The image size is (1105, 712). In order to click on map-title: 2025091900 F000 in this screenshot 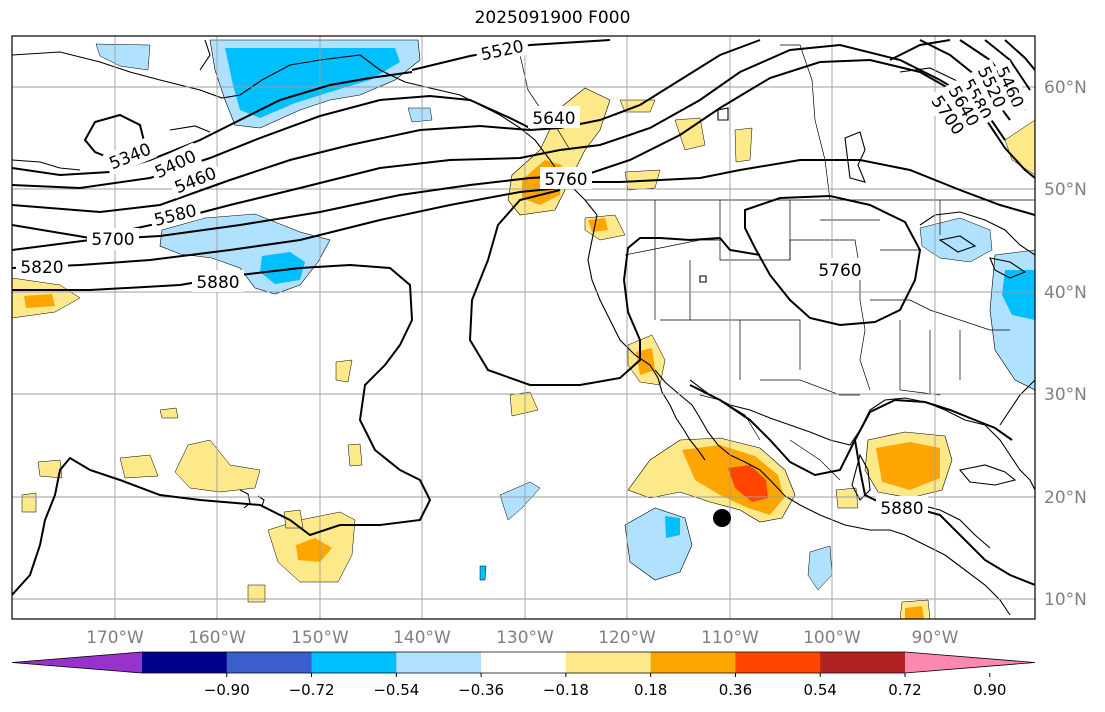, I will do `click(552, 18)`.